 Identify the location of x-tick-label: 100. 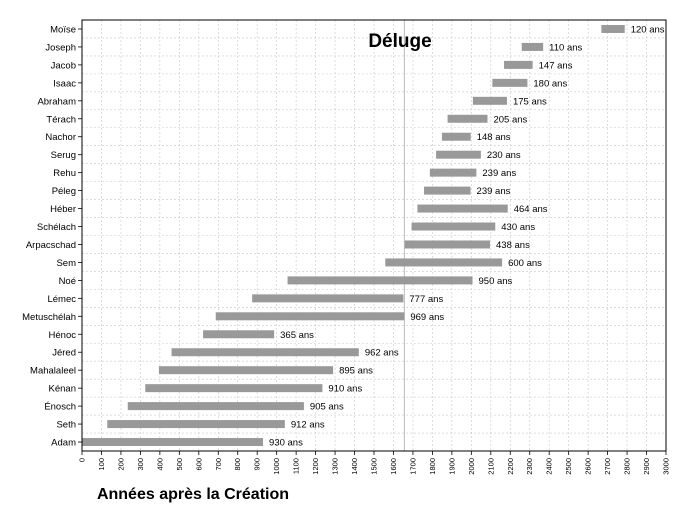
(101, 464).